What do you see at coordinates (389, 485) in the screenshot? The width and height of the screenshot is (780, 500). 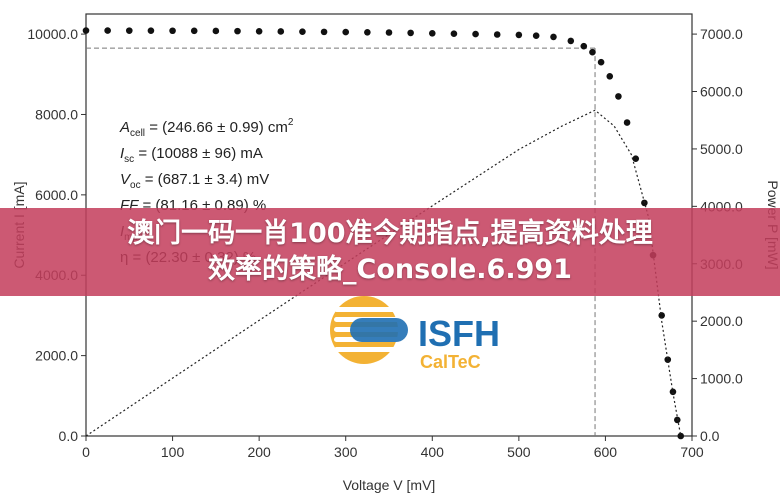 I see `x-axis-label: Voltage V [mV]` at bounding box center [389, 485].